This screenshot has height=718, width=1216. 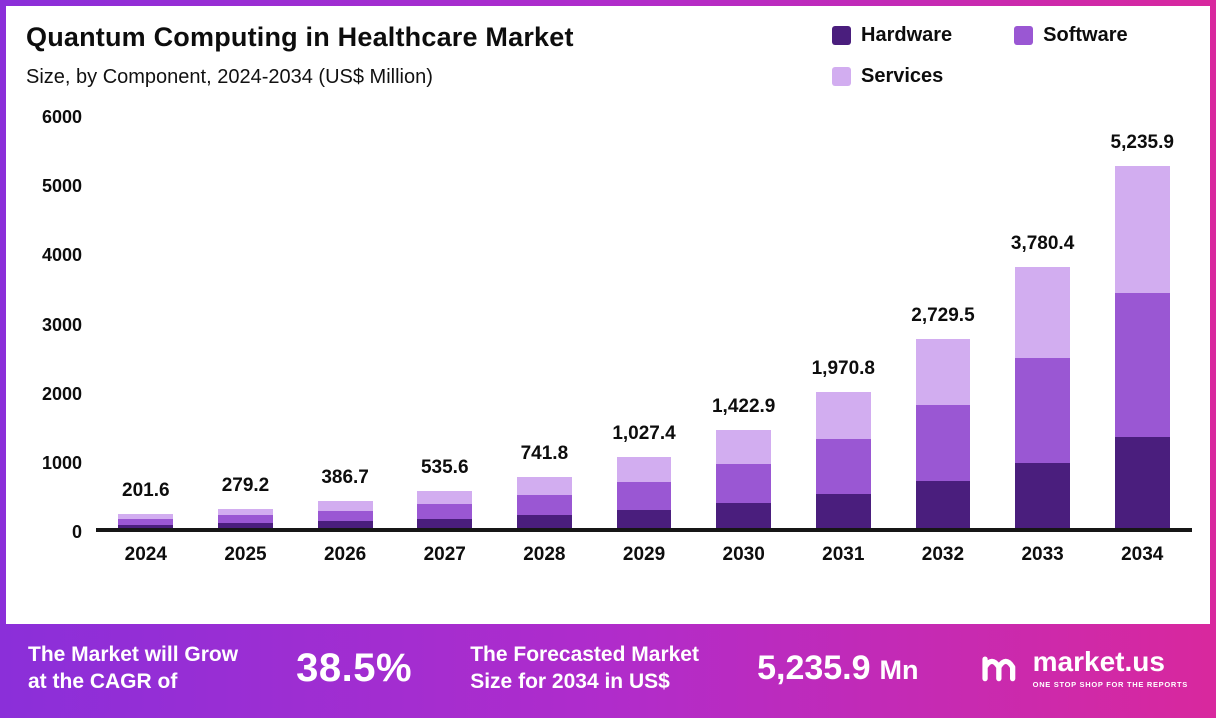 I want to click on bar-group-2030: 1,422.9, so click(x=744, y=322).